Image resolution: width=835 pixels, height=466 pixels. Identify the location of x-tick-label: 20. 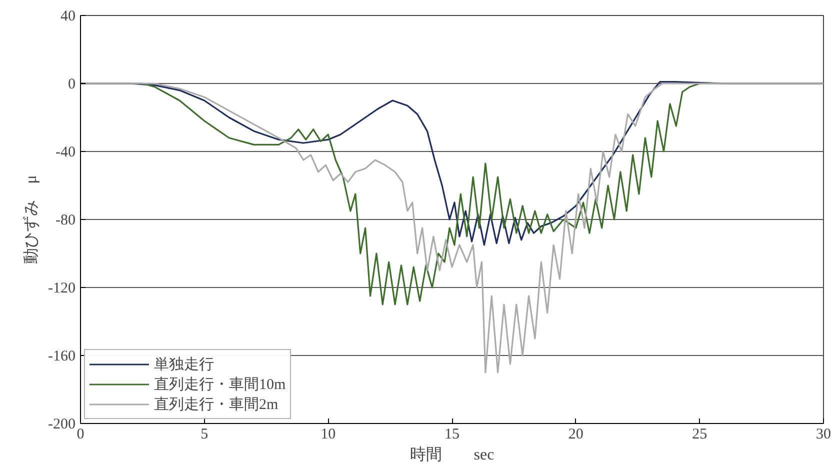
(576, 434).